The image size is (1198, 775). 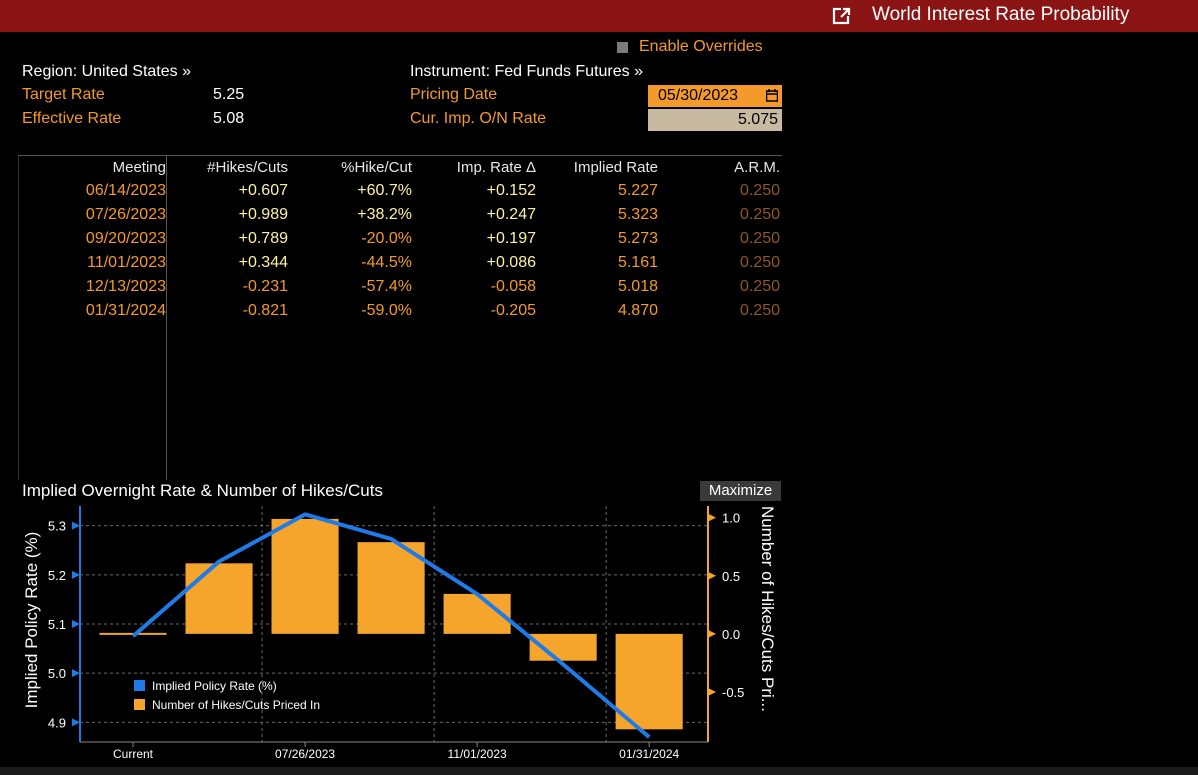 I want to click on table-cell-pct: -59.0%, so click(x=386, y=310).